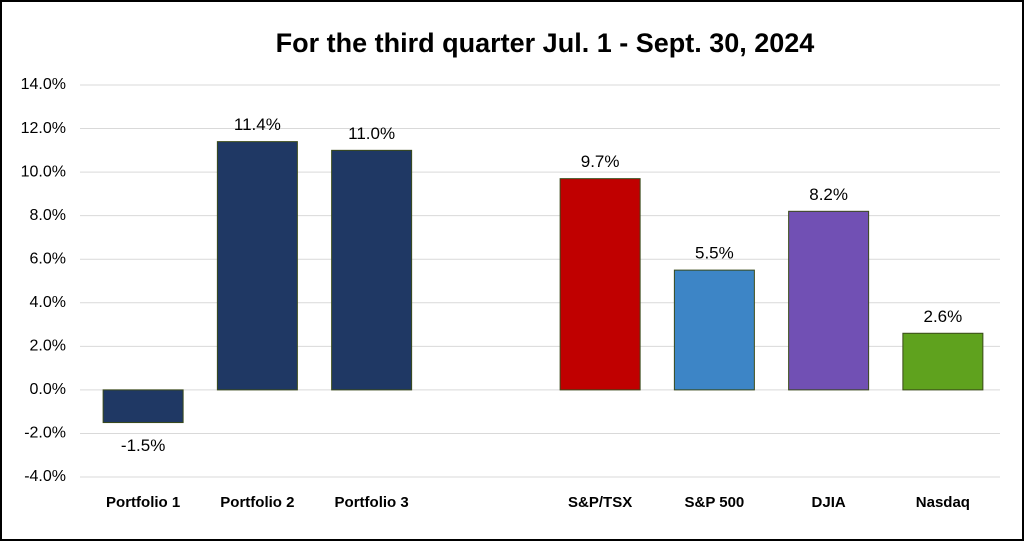 This screenshot has height=541, width=1024. Describe the element at coordinates (600, 502) in the screenshot. I see `x-tick-label: S&P/TSX` at that location.